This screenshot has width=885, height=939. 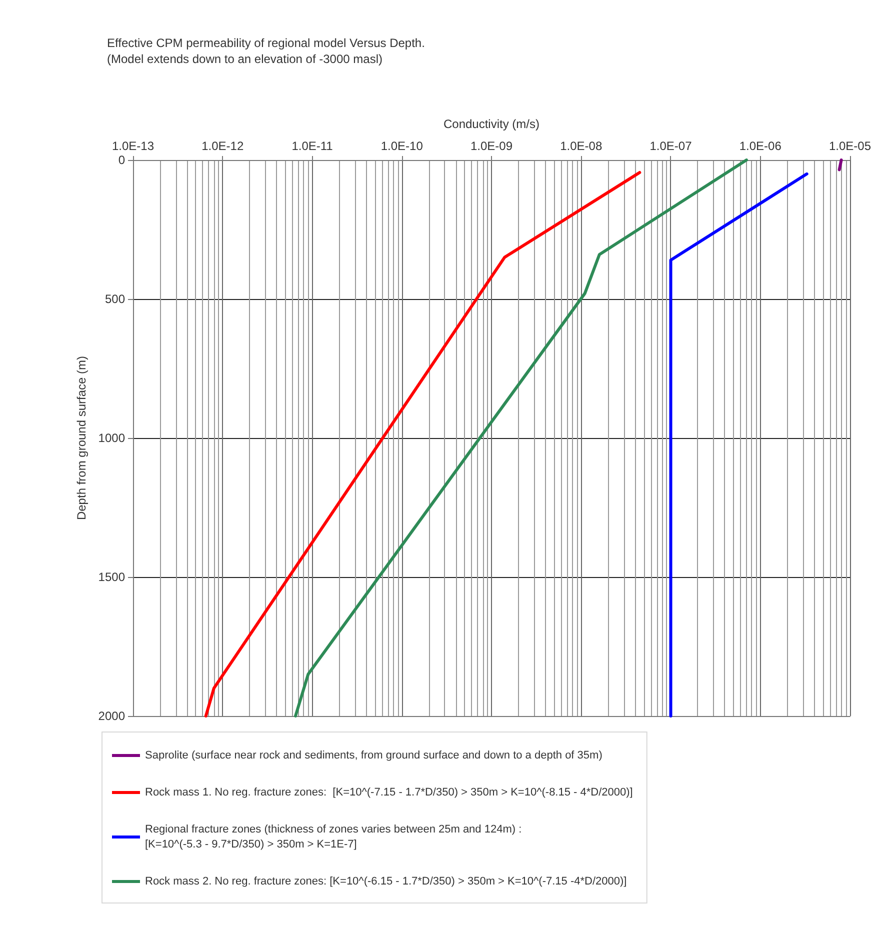 What do you see at coordinates (223, 146) in the screenshot?
I see `x-tick-label: 1.0E-12` at bounding box center [223, 146].